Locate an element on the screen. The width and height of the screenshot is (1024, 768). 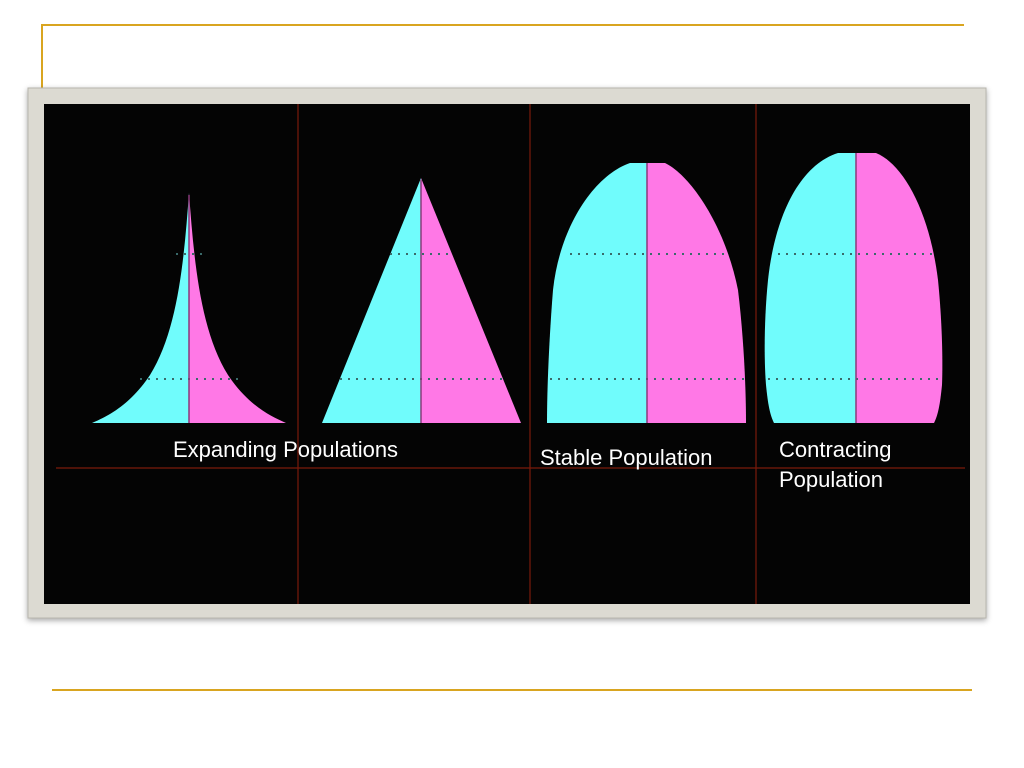
label-contracting: Population is located at coordinates (831, 479).